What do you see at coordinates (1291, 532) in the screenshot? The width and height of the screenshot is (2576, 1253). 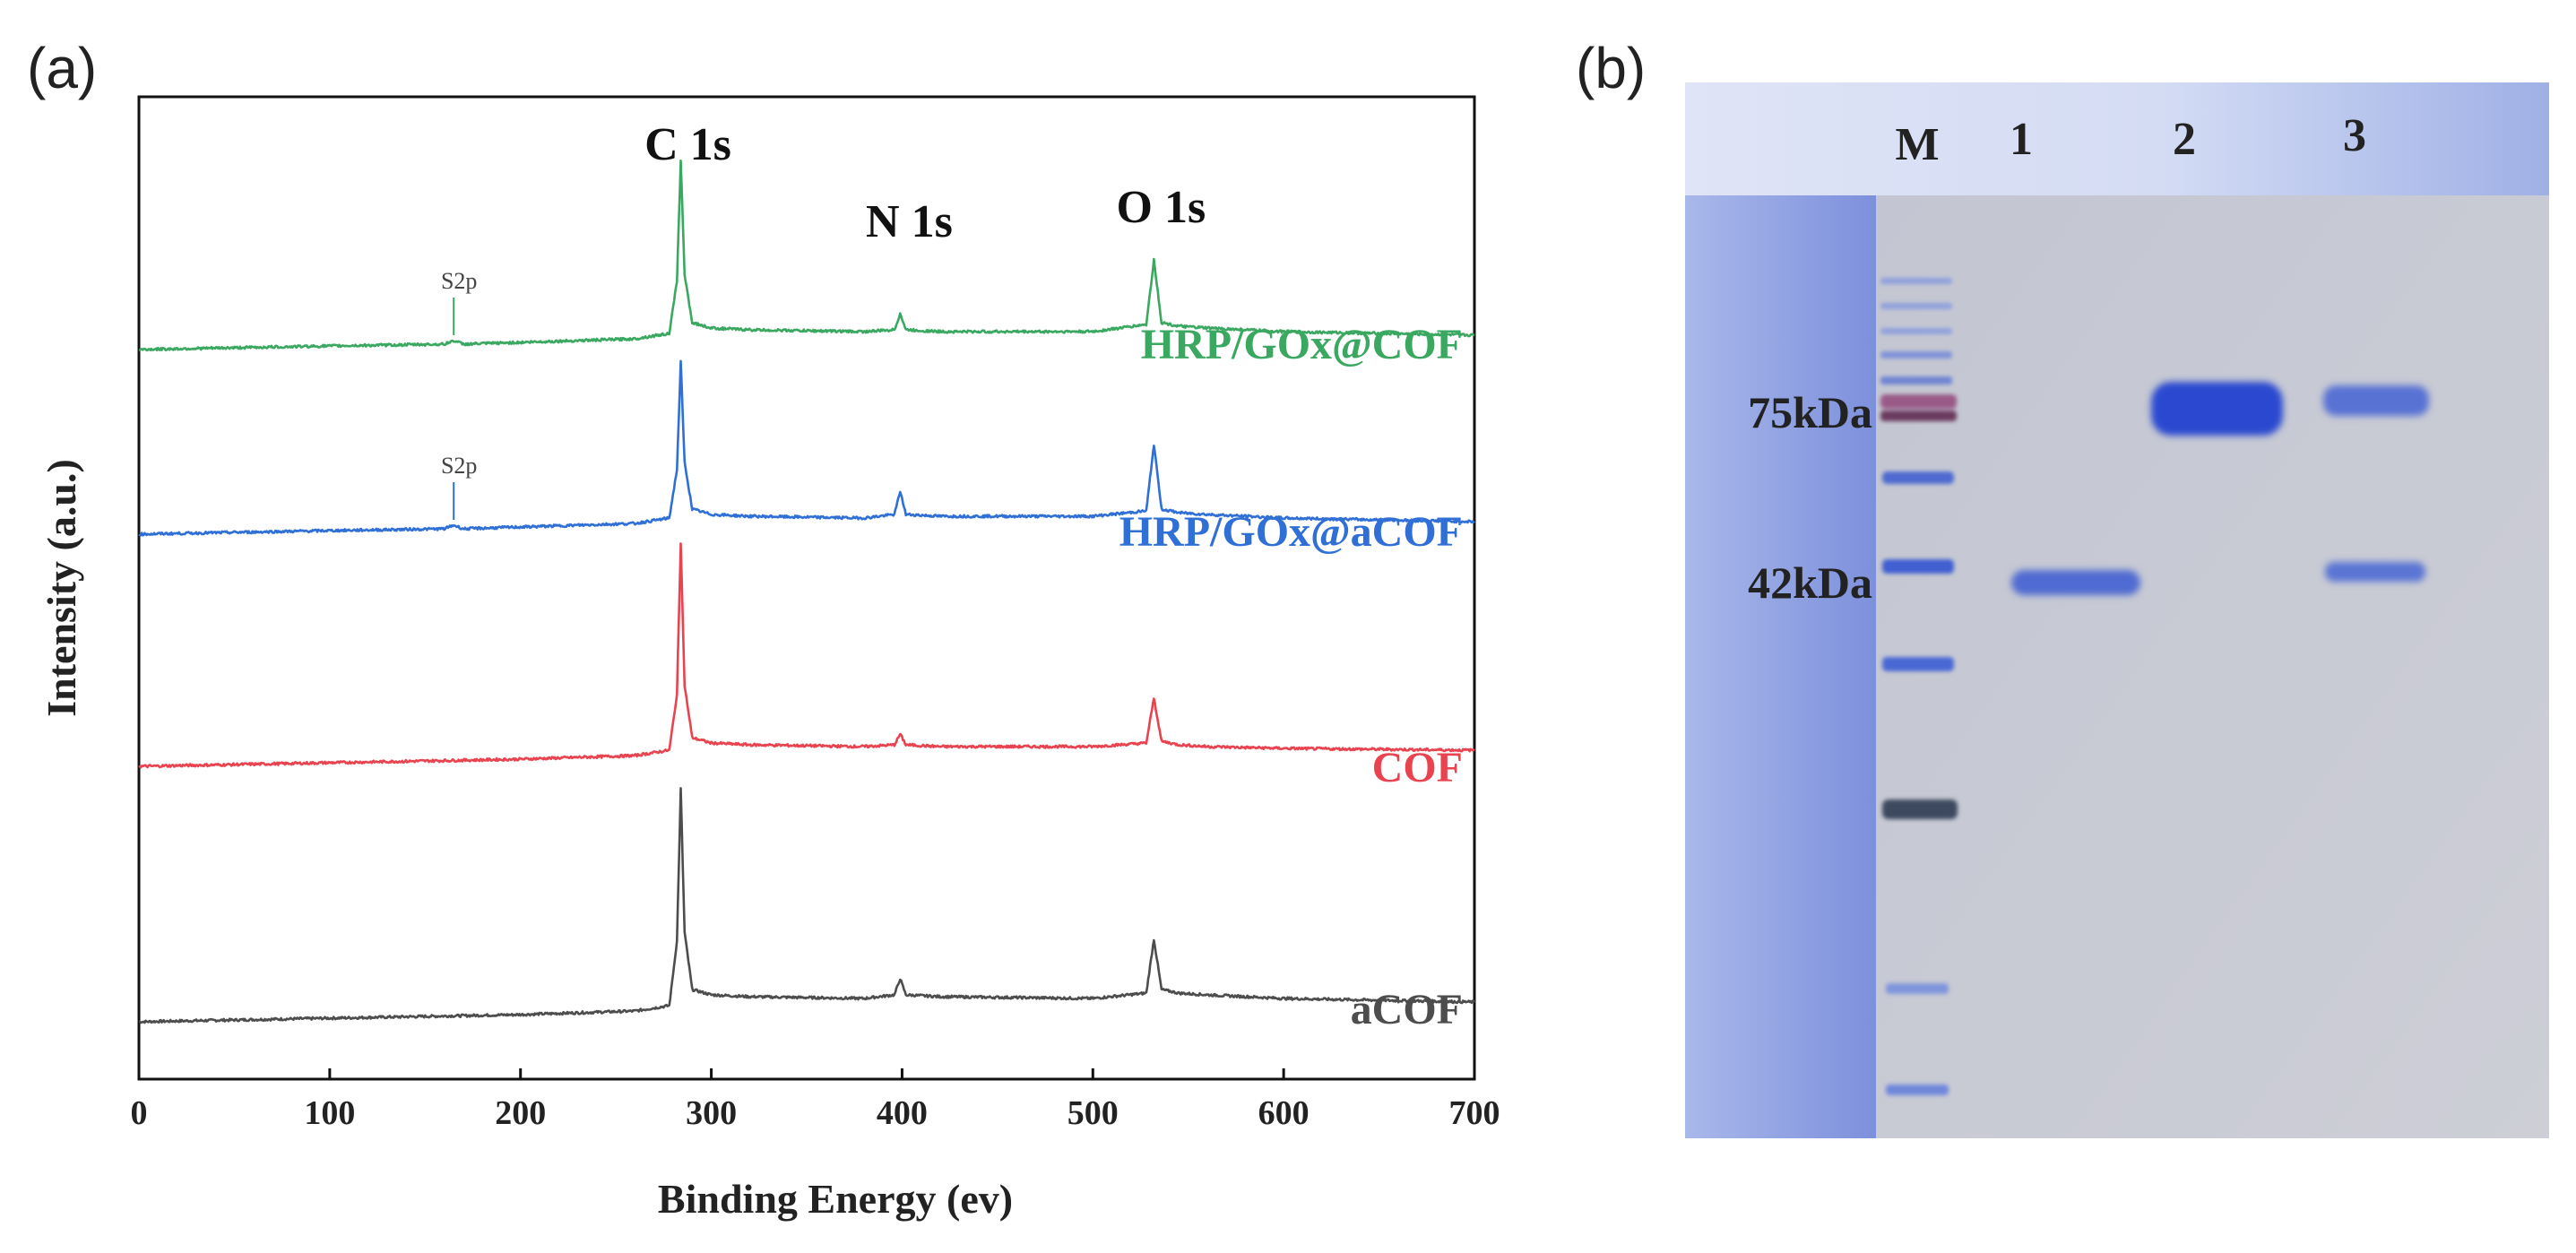 I see `series-label-HRP-GOx-aCOF: HRP/GOx@aCOF` at bounding box center [1291, 532].